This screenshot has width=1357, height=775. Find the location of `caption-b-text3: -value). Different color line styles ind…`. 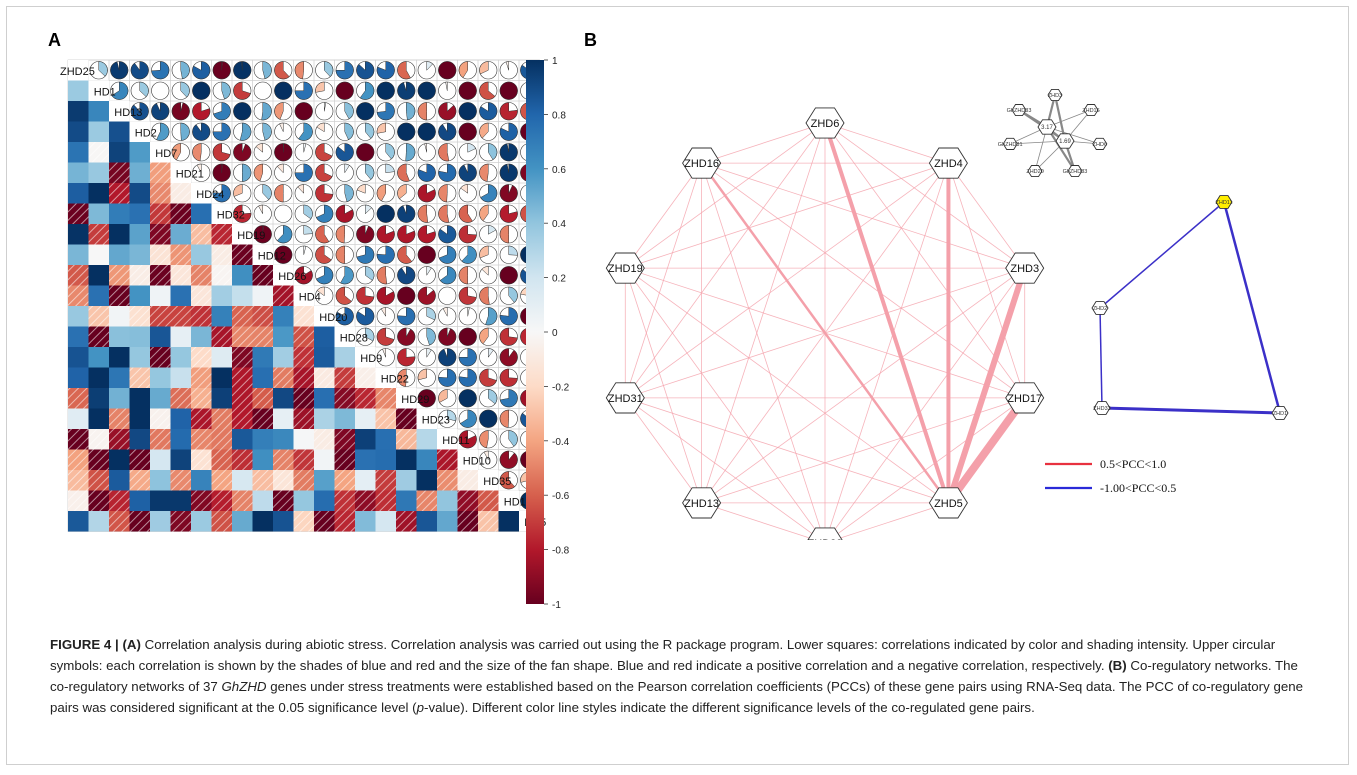

caption-b-text3: -value). Different color line styles ind… is located at coordinates (729, 707).